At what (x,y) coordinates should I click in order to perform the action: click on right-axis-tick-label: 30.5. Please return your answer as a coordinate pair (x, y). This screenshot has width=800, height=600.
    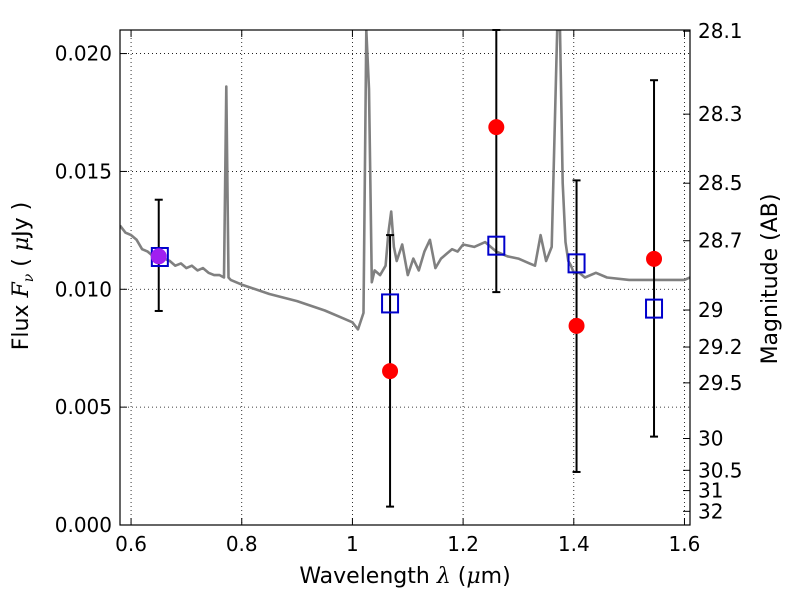
    Looking at the image, I should click on (720, 470).